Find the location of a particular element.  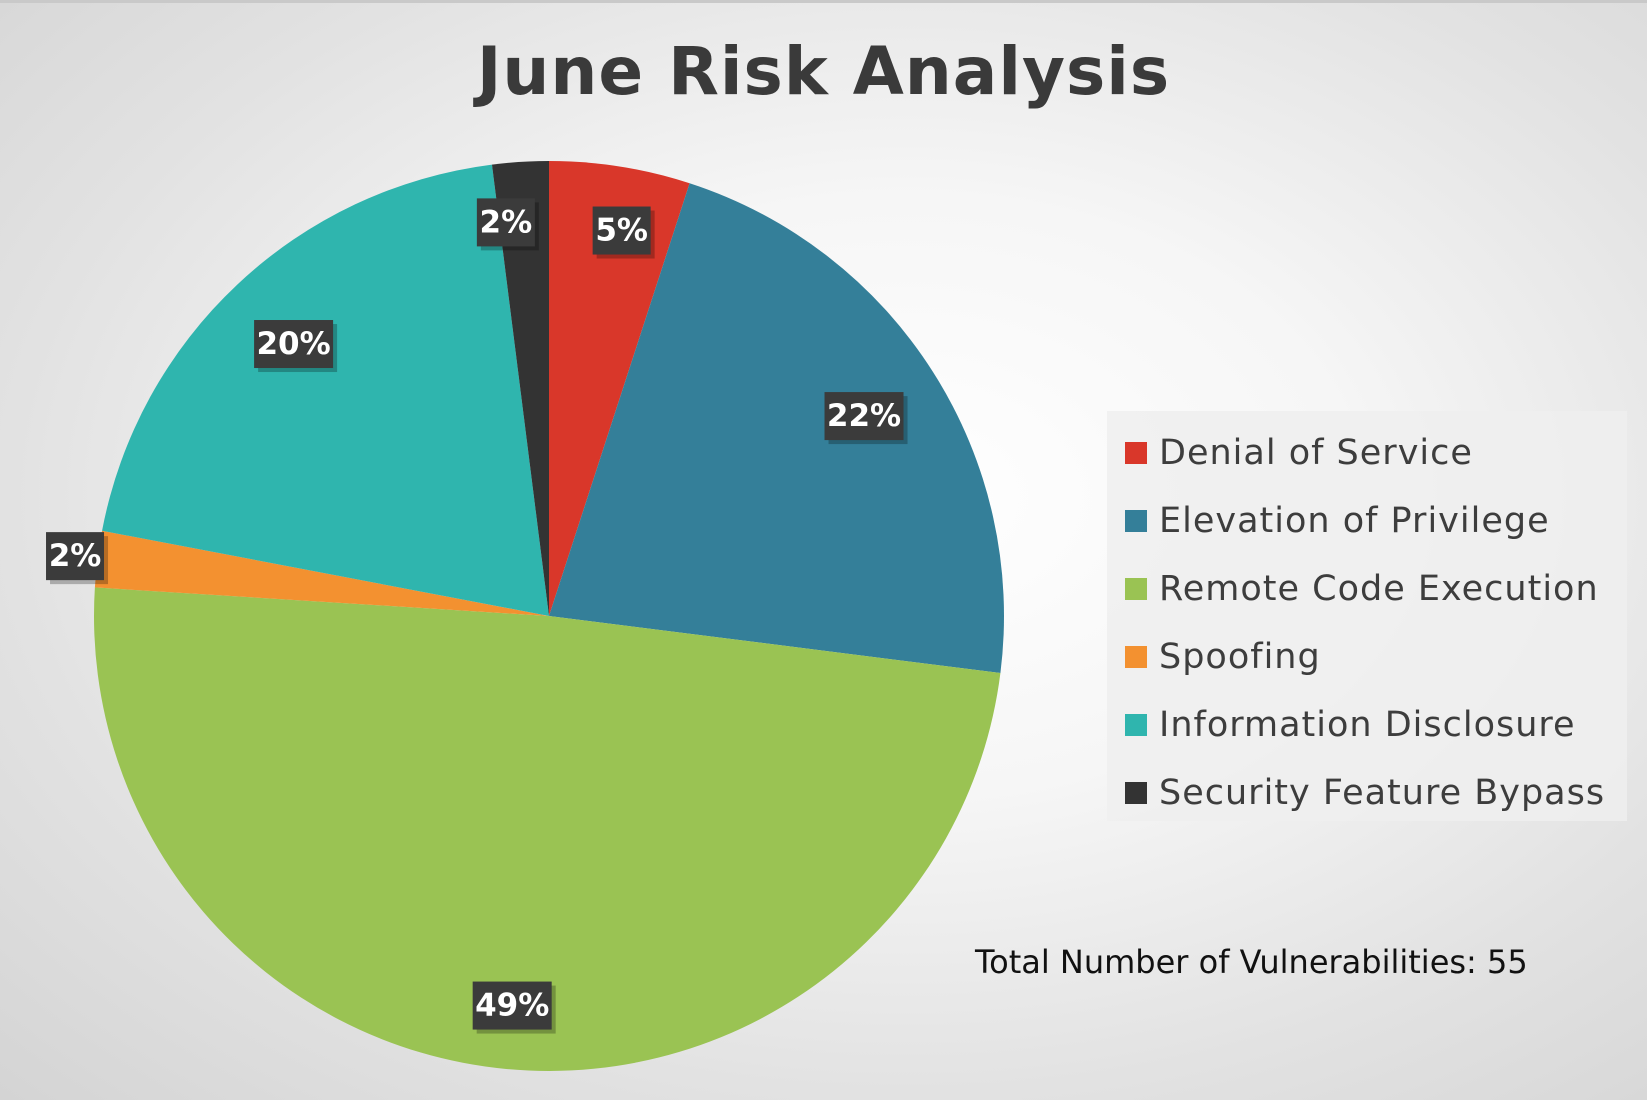

legend-item: Security Feature Bypass is located at coordinates (1365, 793).